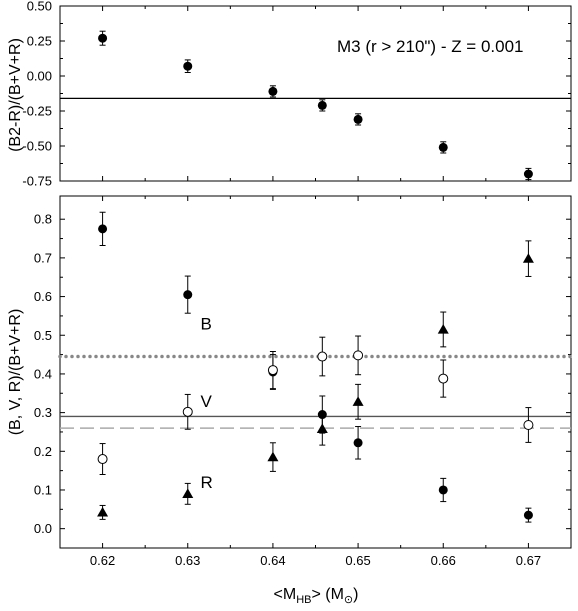 The height and width of the screenshot is (611, 578). Describe the element at coordinates (348, 600) in the screenshot. I see `x-label-sun-symbol: ⊙` at that location.